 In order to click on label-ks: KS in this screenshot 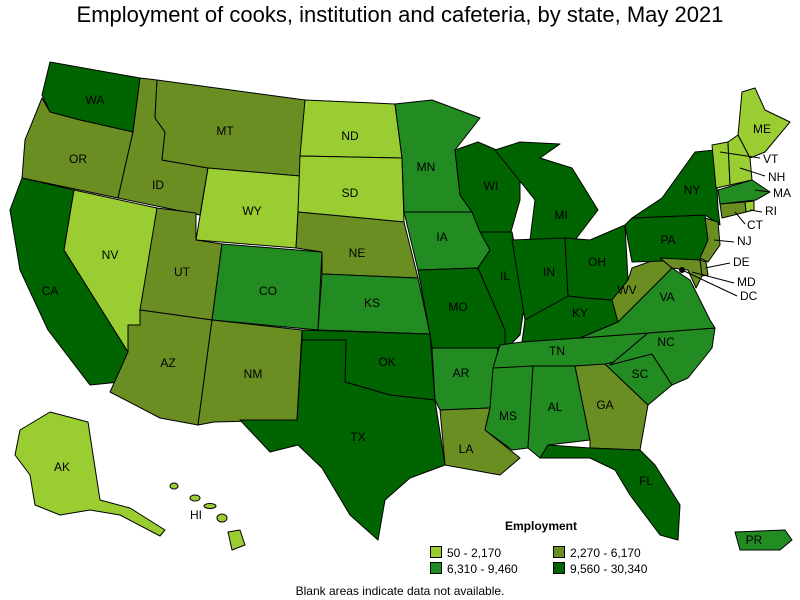, I will do `click(372, 303)`.